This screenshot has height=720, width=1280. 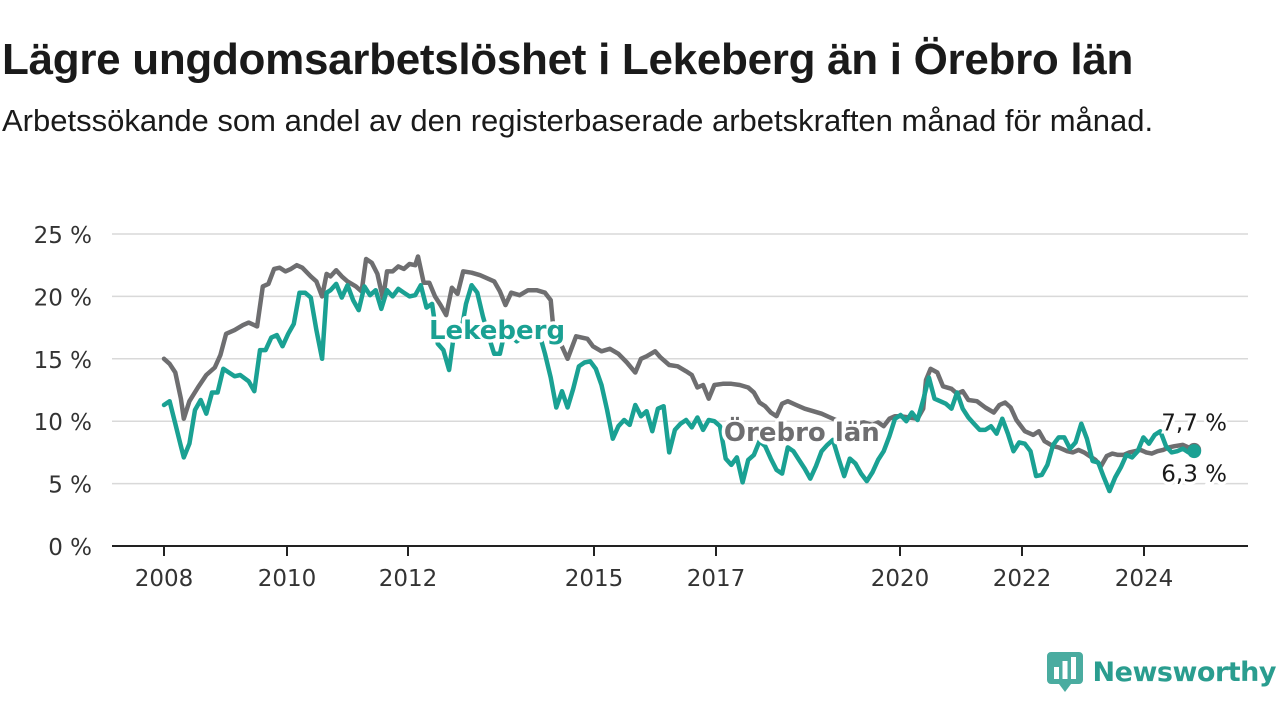 What do you see at coordinates (63, 423) in the screenshot?
I see `y-tick-label: 10 %` at bounding box center [63, 423].